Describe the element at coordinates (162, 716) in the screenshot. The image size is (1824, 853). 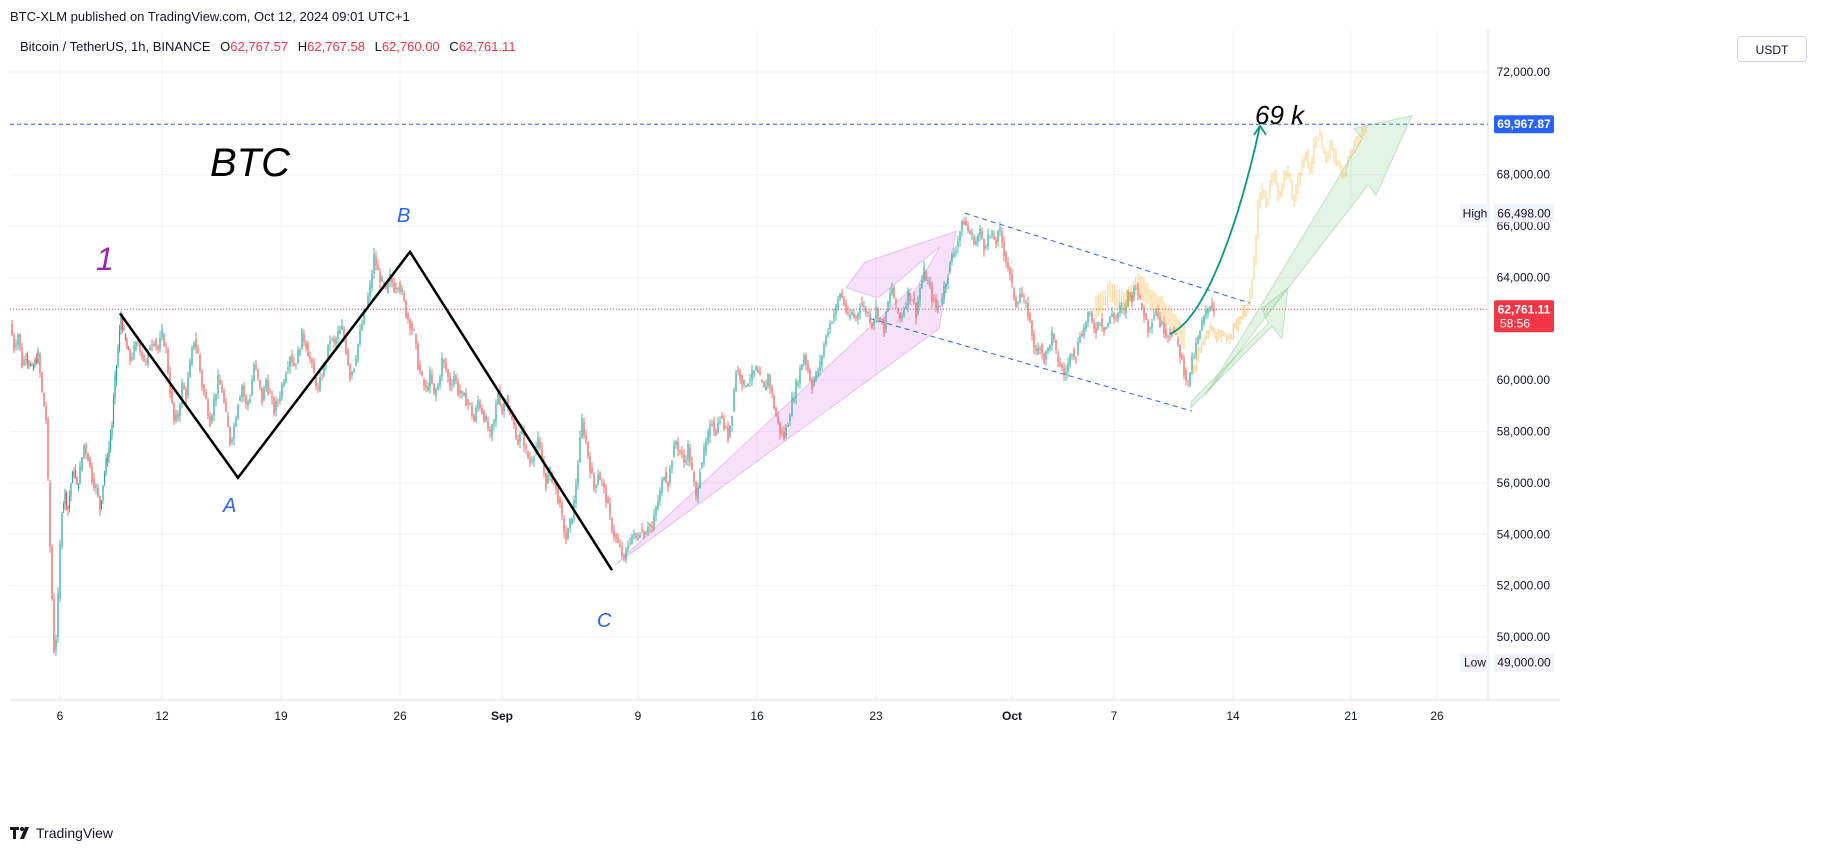
I see `x-tick-label: 12` at that location.